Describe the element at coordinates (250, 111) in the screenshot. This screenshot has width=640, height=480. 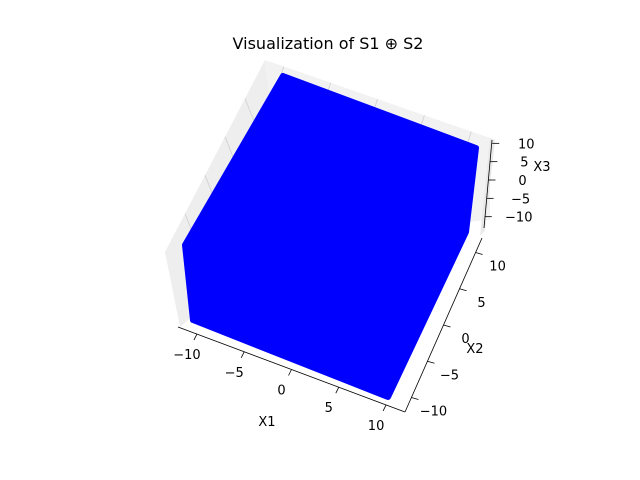
I see `grid-line` at that location.